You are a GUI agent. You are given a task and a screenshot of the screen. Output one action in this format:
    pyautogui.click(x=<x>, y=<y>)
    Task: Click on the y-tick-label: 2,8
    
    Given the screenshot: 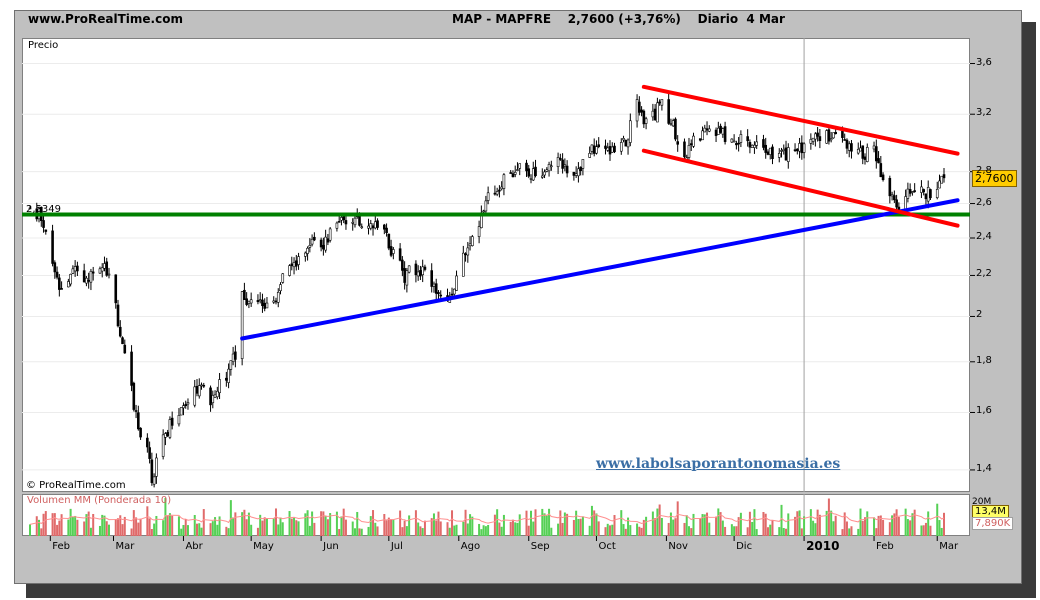 What is the action you would take?
    pyautogui.click(x=984, y=170)
    